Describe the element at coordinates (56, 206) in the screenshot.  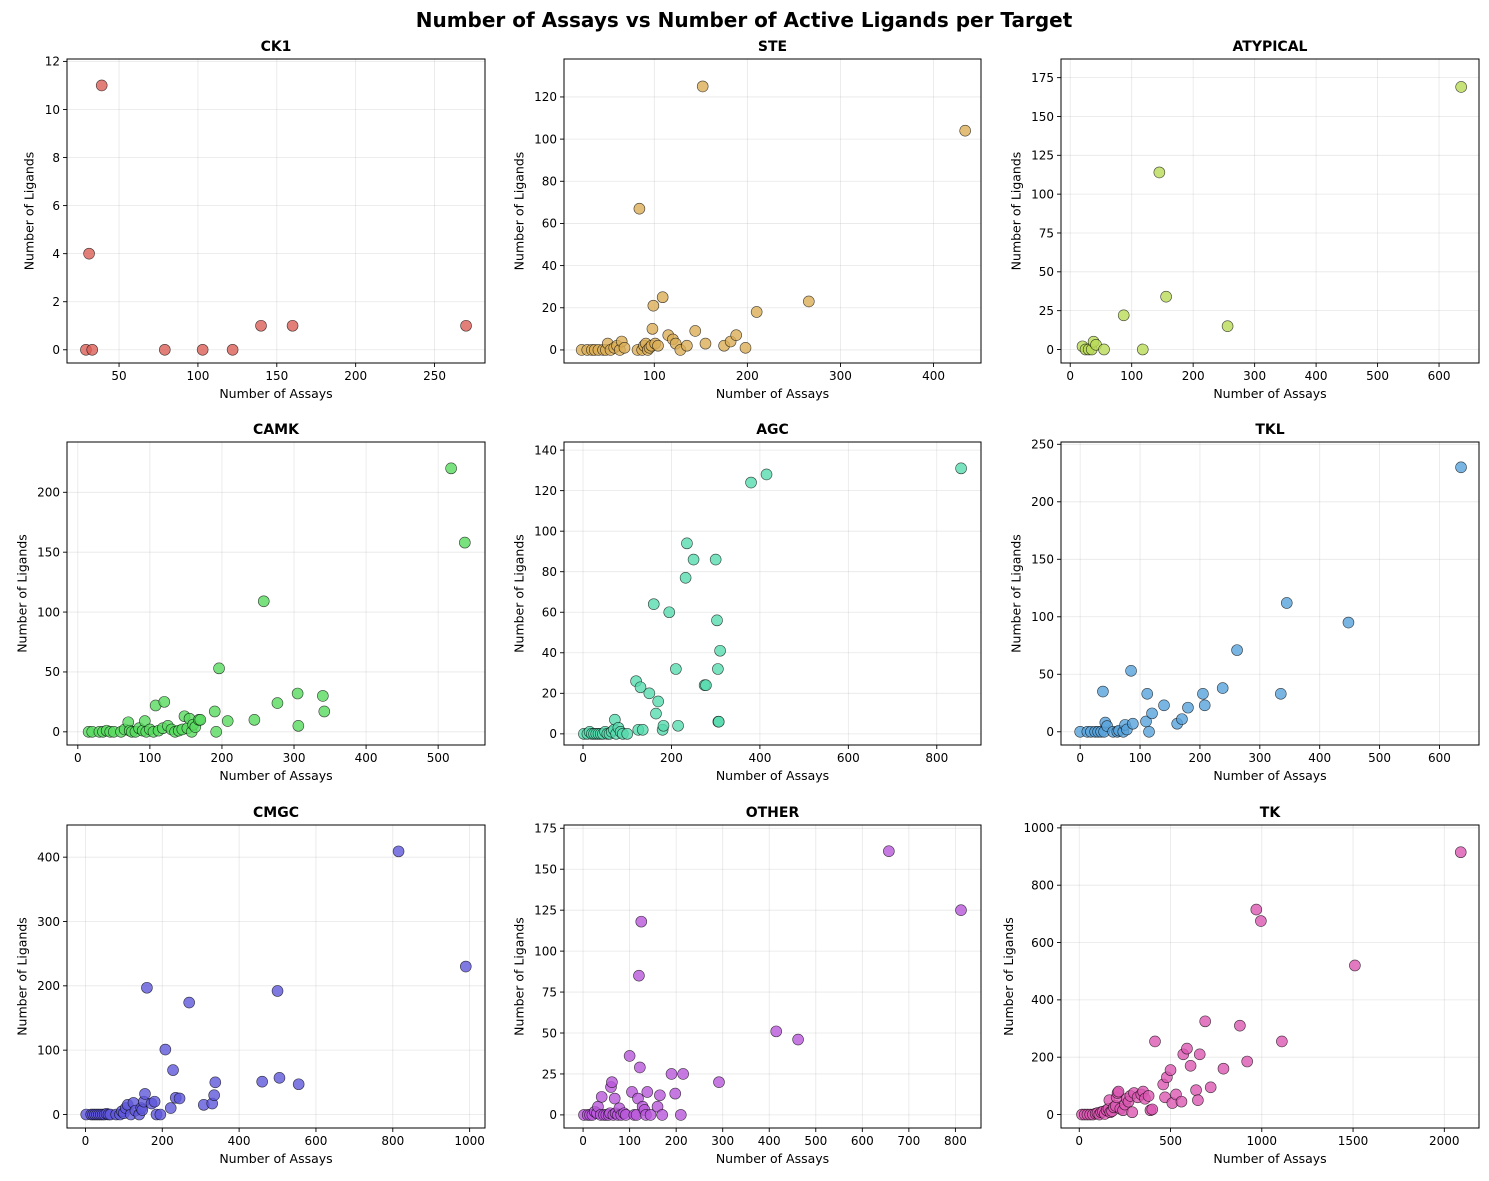
I see `y-axis: 0 2 4 6 8 10 12` at that location.